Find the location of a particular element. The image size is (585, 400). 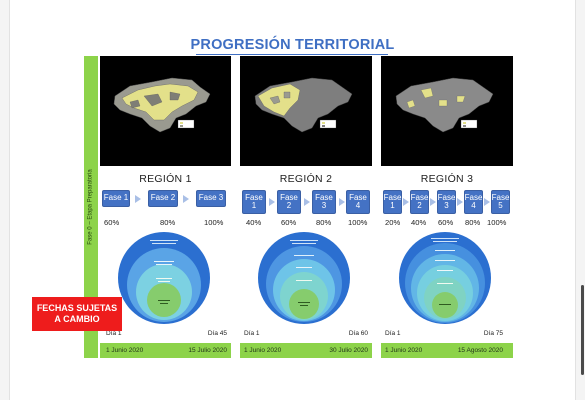

phase0-bar is located at coordinates (91, 207).